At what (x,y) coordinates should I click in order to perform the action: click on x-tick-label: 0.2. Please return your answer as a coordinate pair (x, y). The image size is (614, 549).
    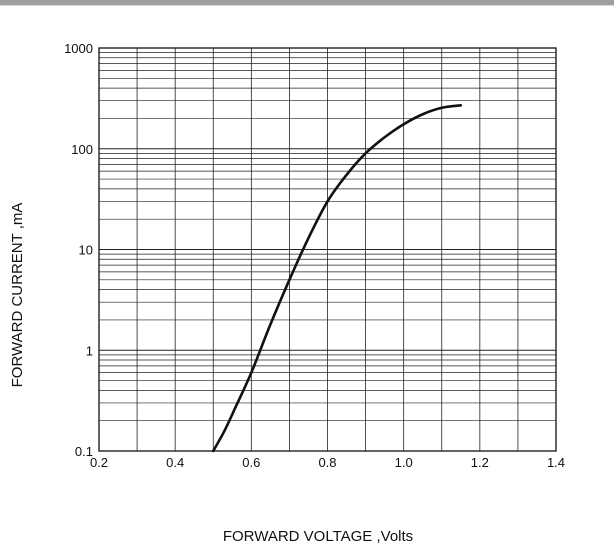
    Looking at the image, I should click on (99, 462).